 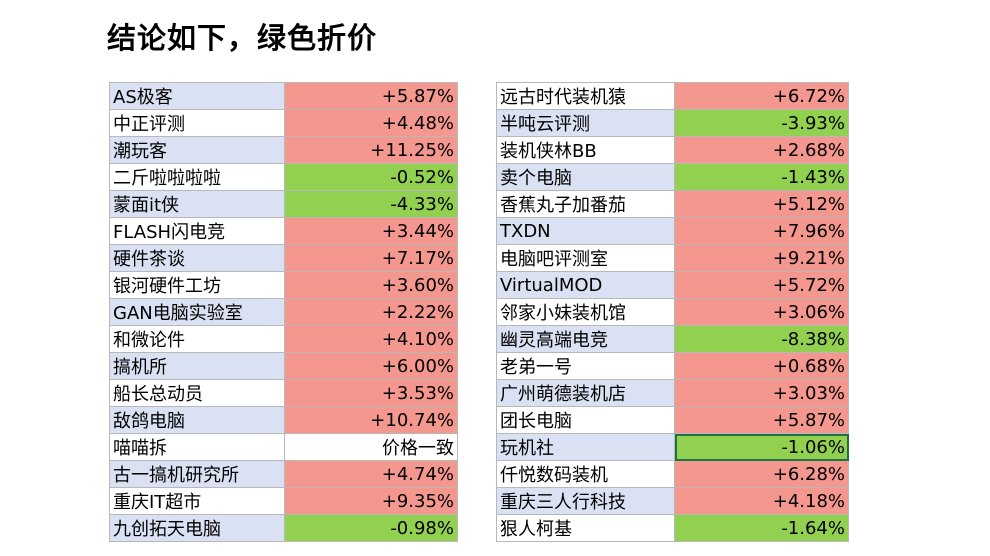 I want to click on table-row: AS极客 +5.87%, so click(x=283, y=96).